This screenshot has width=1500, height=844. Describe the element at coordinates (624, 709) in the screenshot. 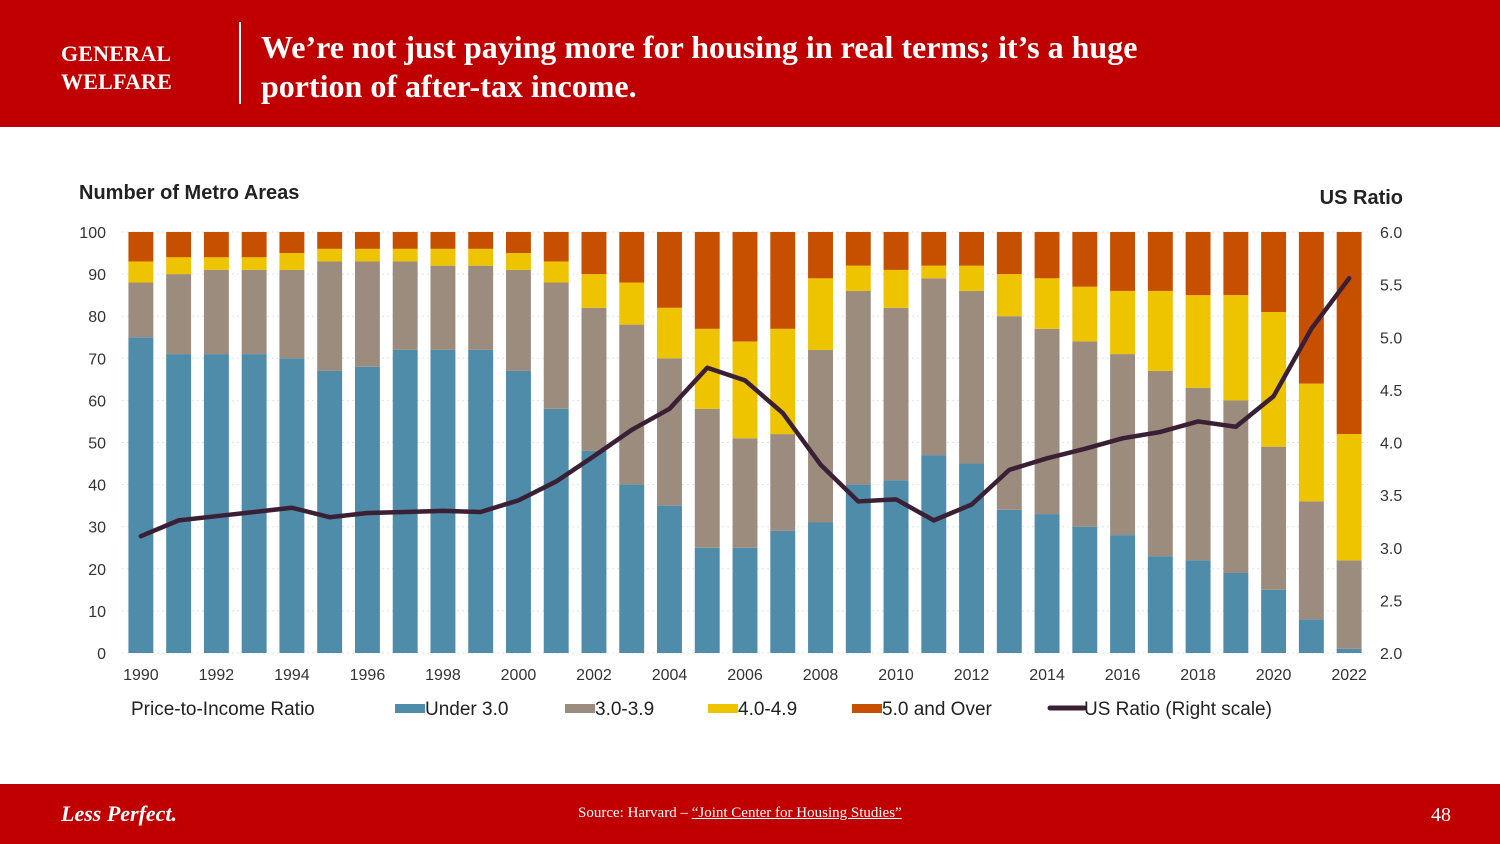

I see `legend-label-3-3.9: 3.0-3.9` at that location.